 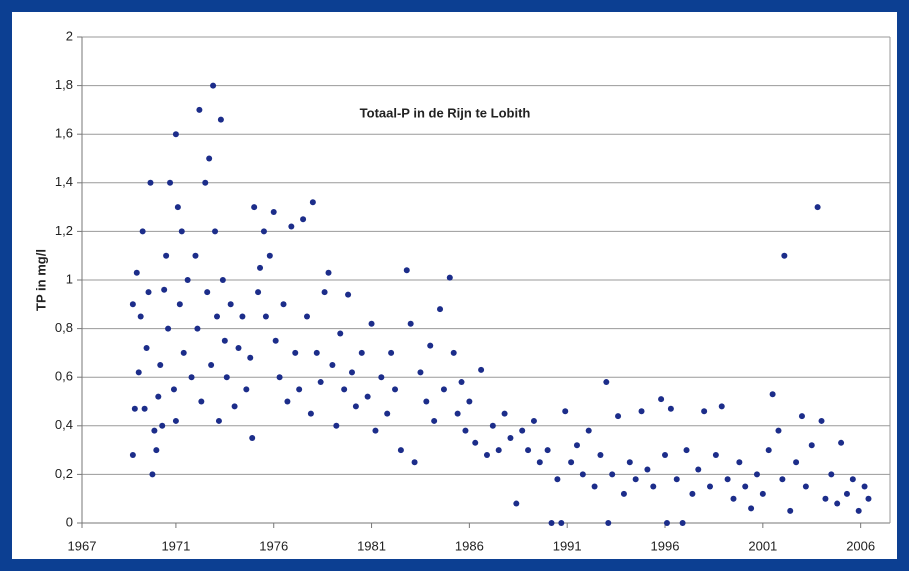 I want to click on x-tick-label: 1996, so click(x=665, y=545).